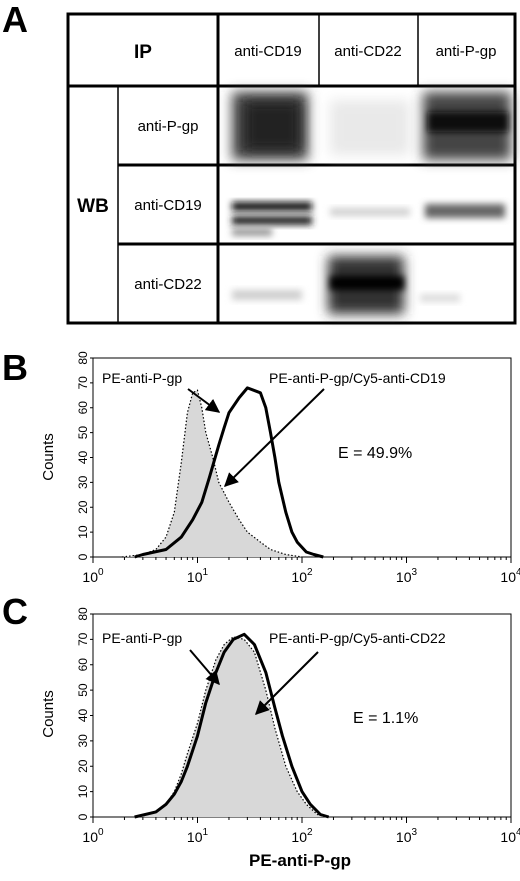 The image size is (520, 881). I want to click on arrow-c-dual, so click(287, 683).